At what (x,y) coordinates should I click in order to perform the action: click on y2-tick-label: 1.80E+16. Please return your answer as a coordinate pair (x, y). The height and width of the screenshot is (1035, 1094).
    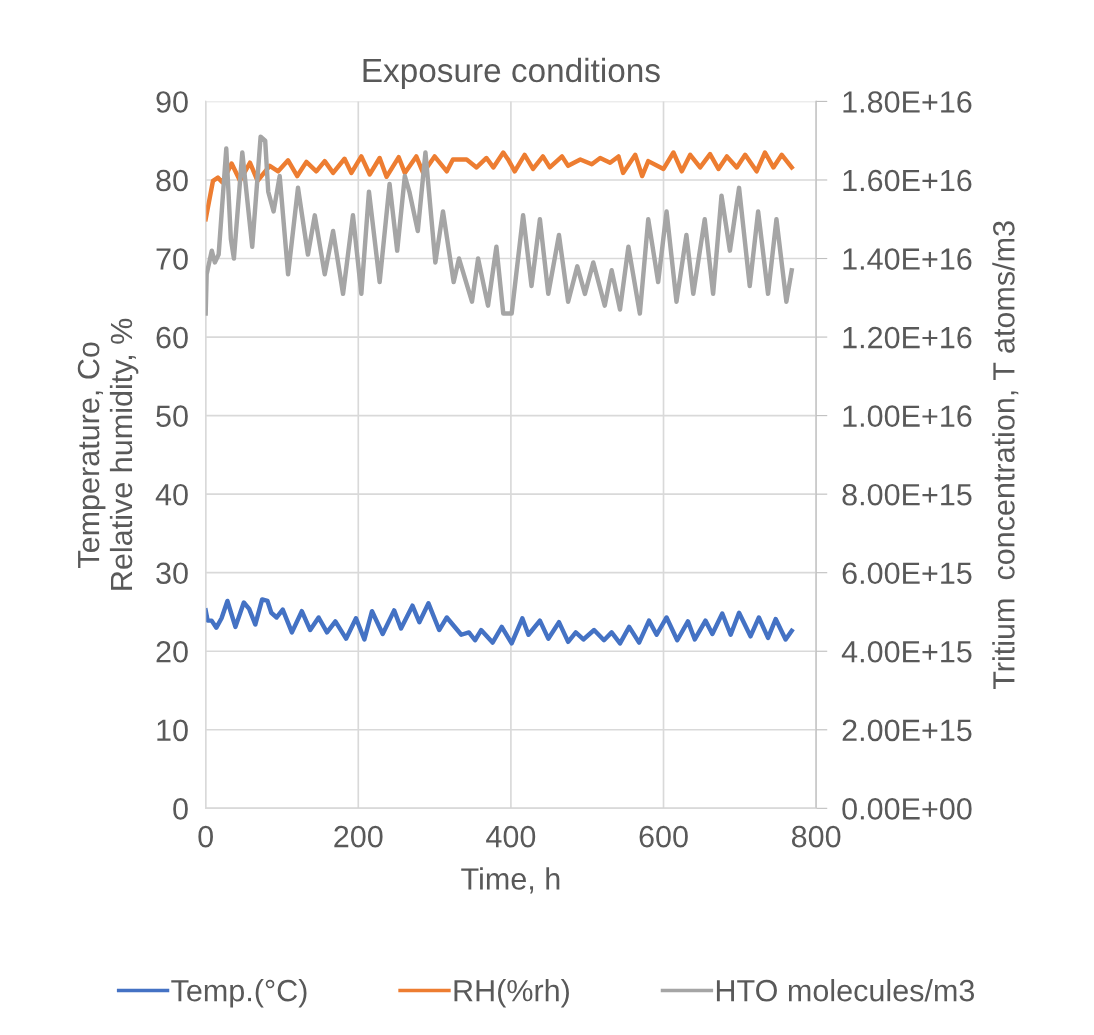
    Looking at the image, I should click on (907, 102).